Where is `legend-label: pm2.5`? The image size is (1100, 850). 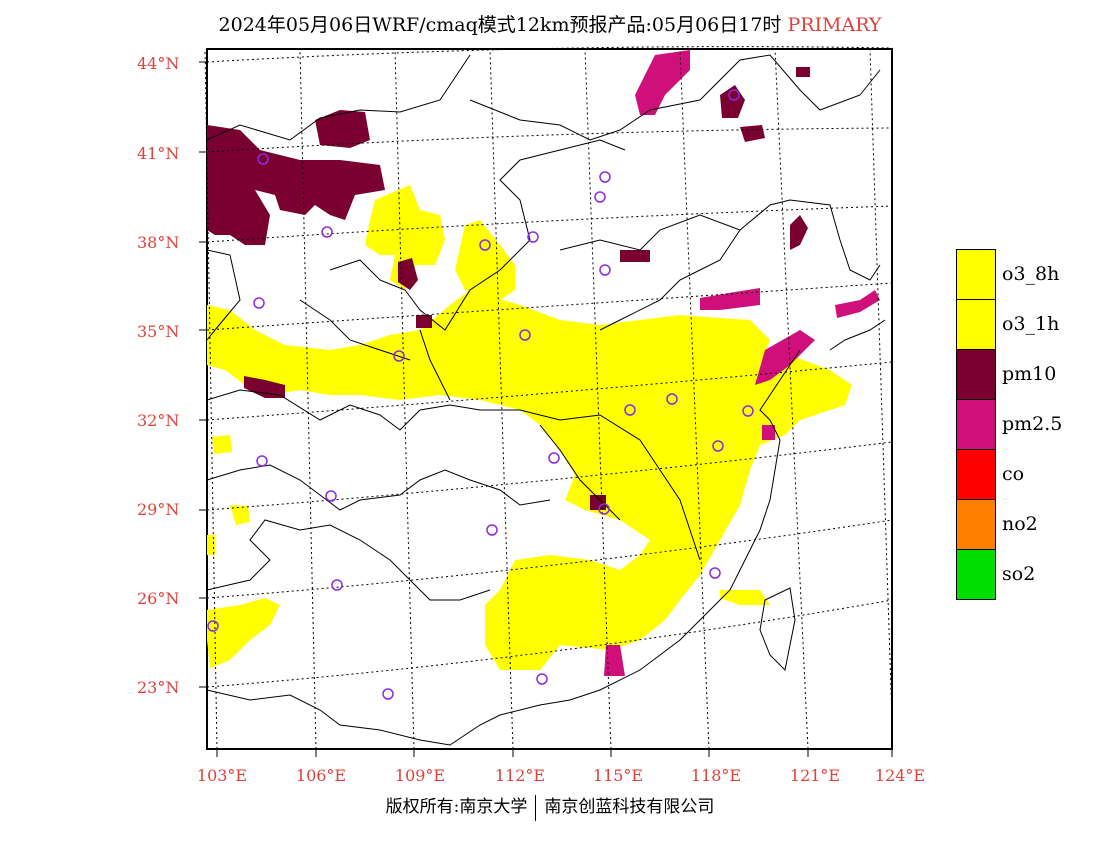
legend-label: pm2.5 is located at coordinates (1032, 424).